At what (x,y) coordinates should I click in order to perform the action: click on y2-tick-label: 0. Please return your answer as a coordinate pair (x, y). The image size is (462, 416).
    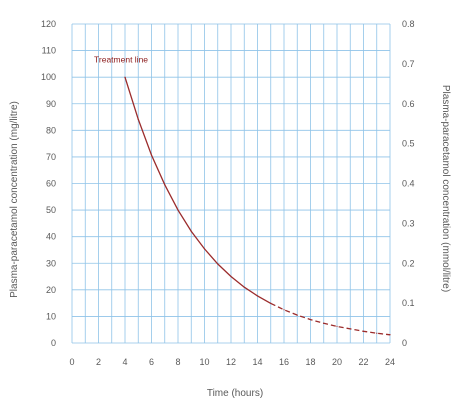
    Looking at the image, I should click on (404, 343).